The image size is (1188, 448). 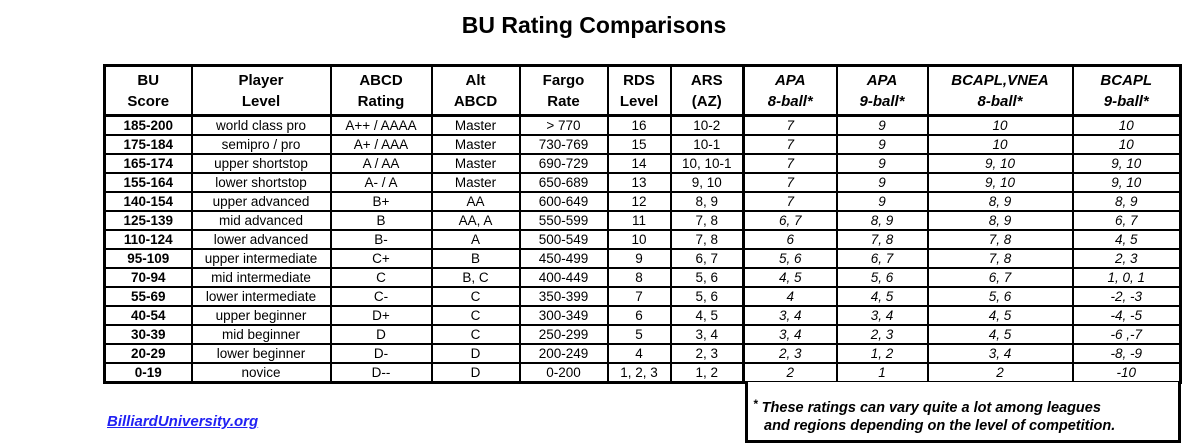 What do you see at coordinates (790, 90) in the screenshot?
I see `column-header-apa-8-ball-: APA 8-ball*` at bounding box center [790, 90].